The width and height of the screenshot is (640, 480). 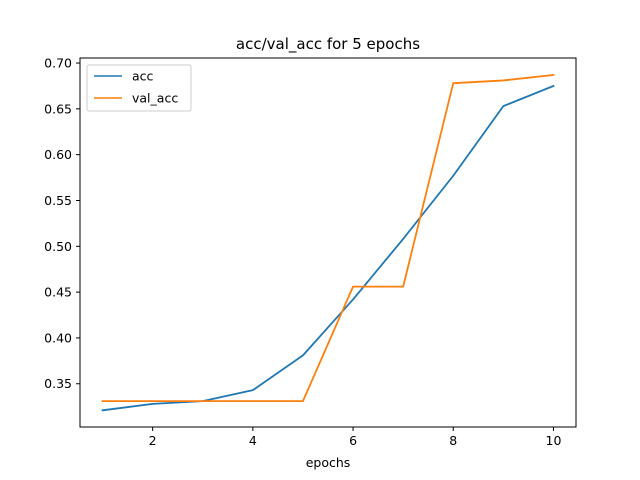 What do you see at coordinates (62, 223) in the screenshot?
I see `y-axis: 0.35 0.40 0.45 0.50 0.55 0.60 0.65 0.70` at bounding box center [62, 223].